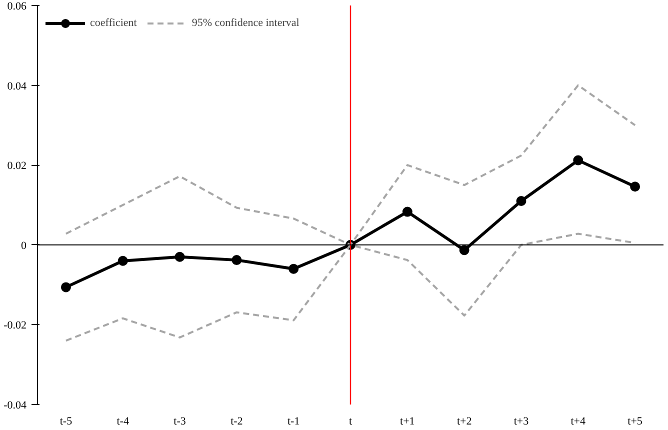 The image size is (668, 430). I want to click on x-tick-label: t+4, so click(578, 422).